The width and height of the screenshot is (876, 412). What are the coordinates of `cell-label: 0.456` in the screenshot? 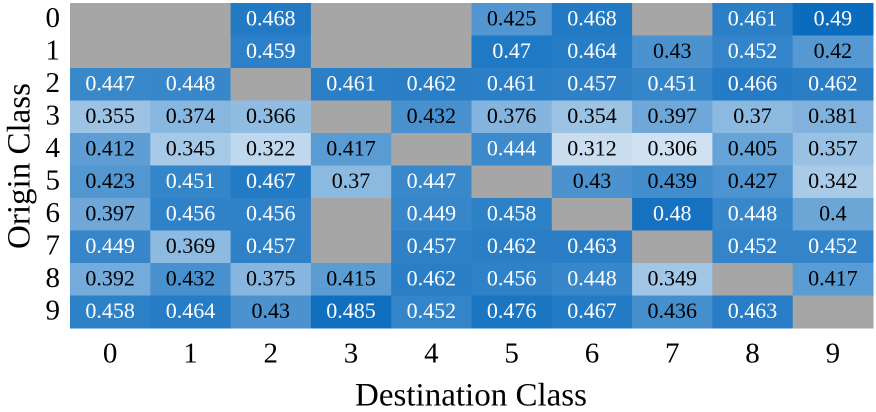 It's located at (512, 277).